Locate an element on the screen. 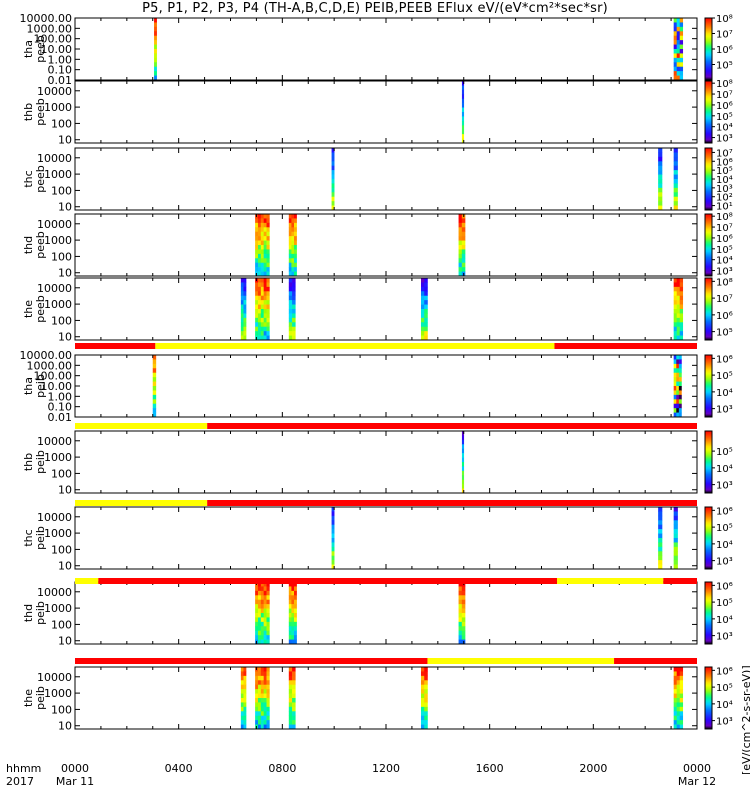 Image resolution: width=750 pixels, height=800 pixels. spectrogram-burst is located at coordinates (243, 698).